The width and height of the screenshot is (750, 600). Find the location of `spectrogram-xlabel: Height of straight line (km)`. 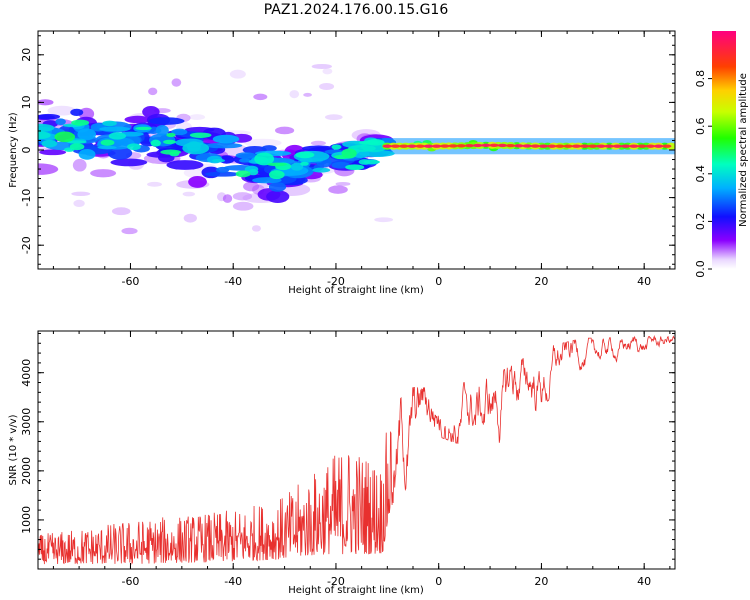

spectrogram-xlabel: Height of straight line (km) is located at coordinates (356, 290).